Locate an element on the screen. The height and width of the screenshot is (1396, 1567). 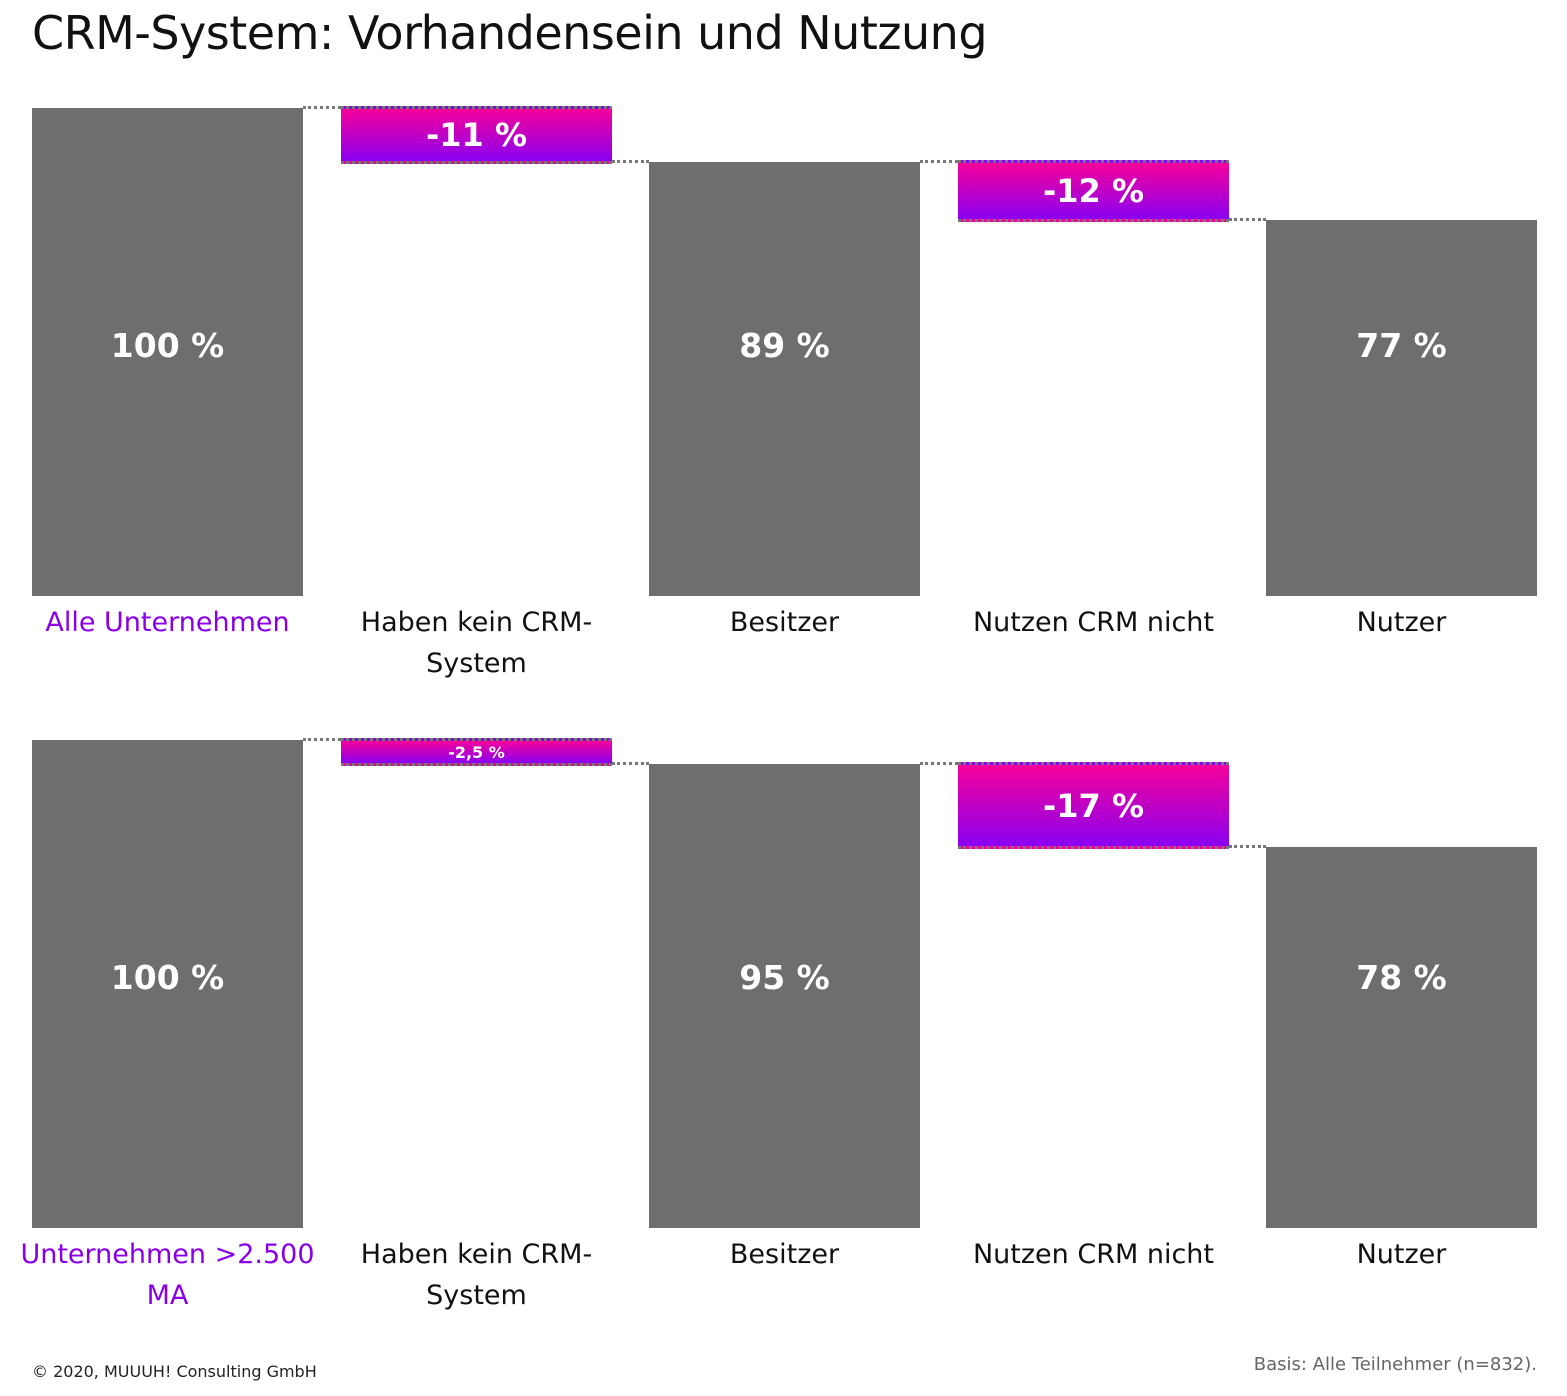
delta-value-label: -11 % is located at coordinates (476, 134).